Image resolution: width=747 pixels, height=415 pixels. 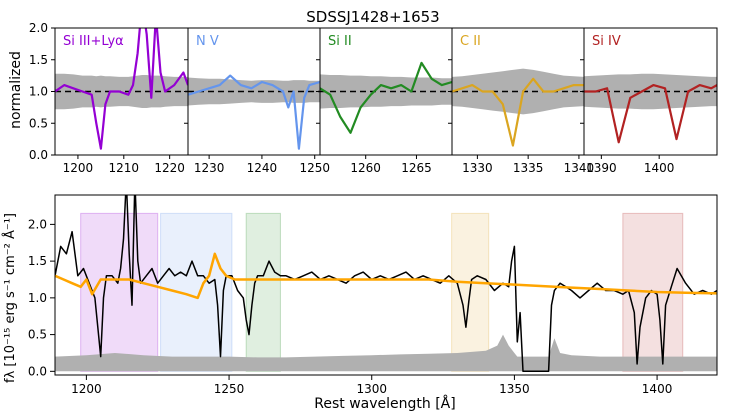 I want to click on top-y-tick-label: 2.0, so click(x=38, y=28).